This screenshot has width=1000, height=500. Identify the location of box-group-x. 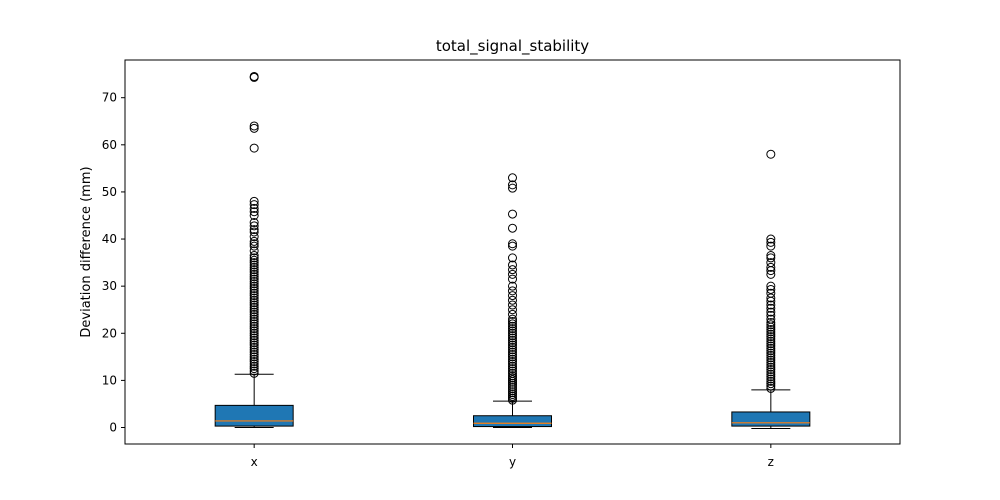
(254, 250).